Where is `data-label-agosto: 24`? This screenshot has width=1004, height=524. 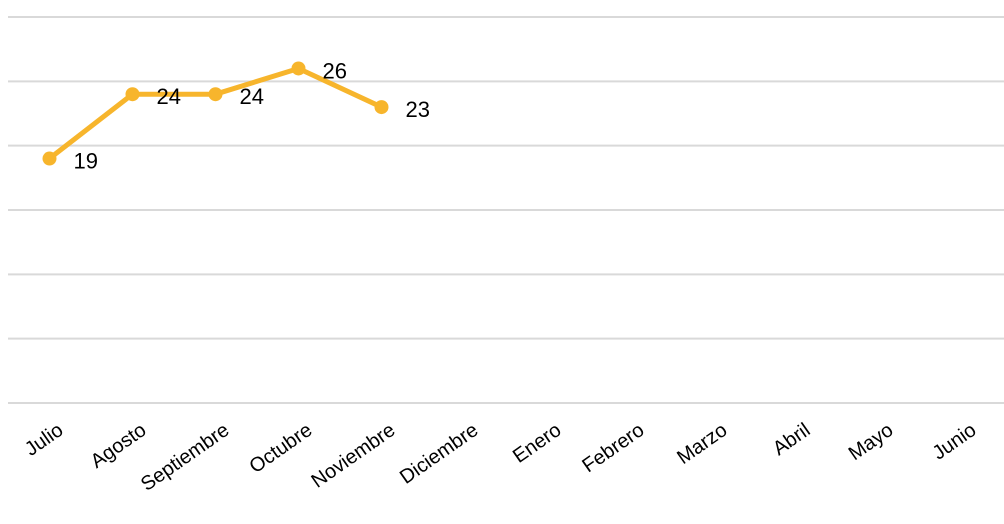
data-label-agosto: 24 is located at coordinates (169, 96).